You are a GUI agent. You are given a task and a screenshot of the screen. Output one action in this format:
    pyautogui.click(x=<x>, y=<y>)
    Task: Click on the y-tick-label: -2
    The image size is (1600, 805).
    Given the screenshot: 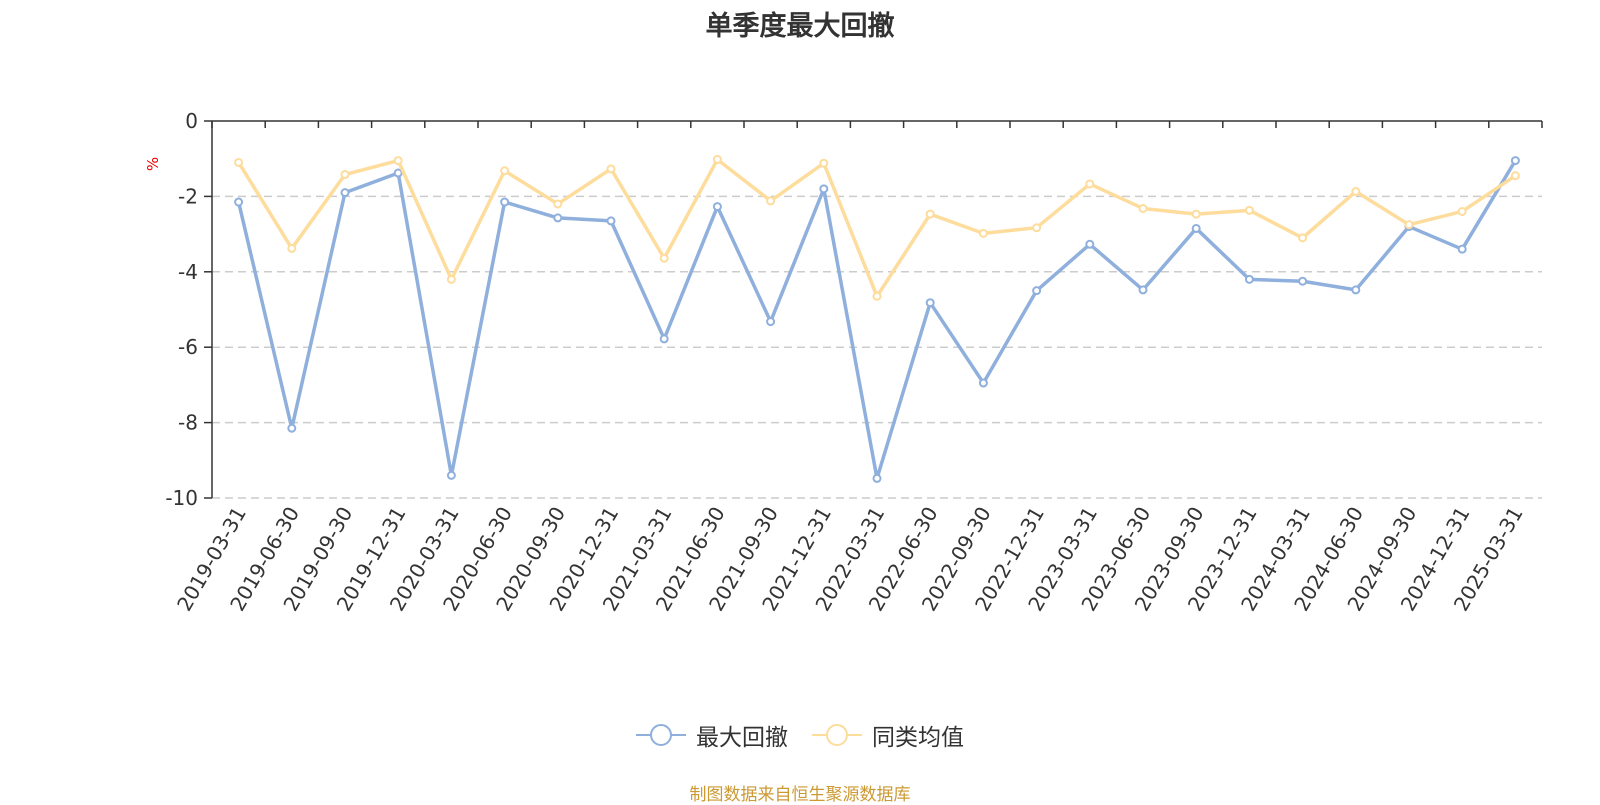 What is the action you would take?
    pyautogui.click(x=188, y=196)
    